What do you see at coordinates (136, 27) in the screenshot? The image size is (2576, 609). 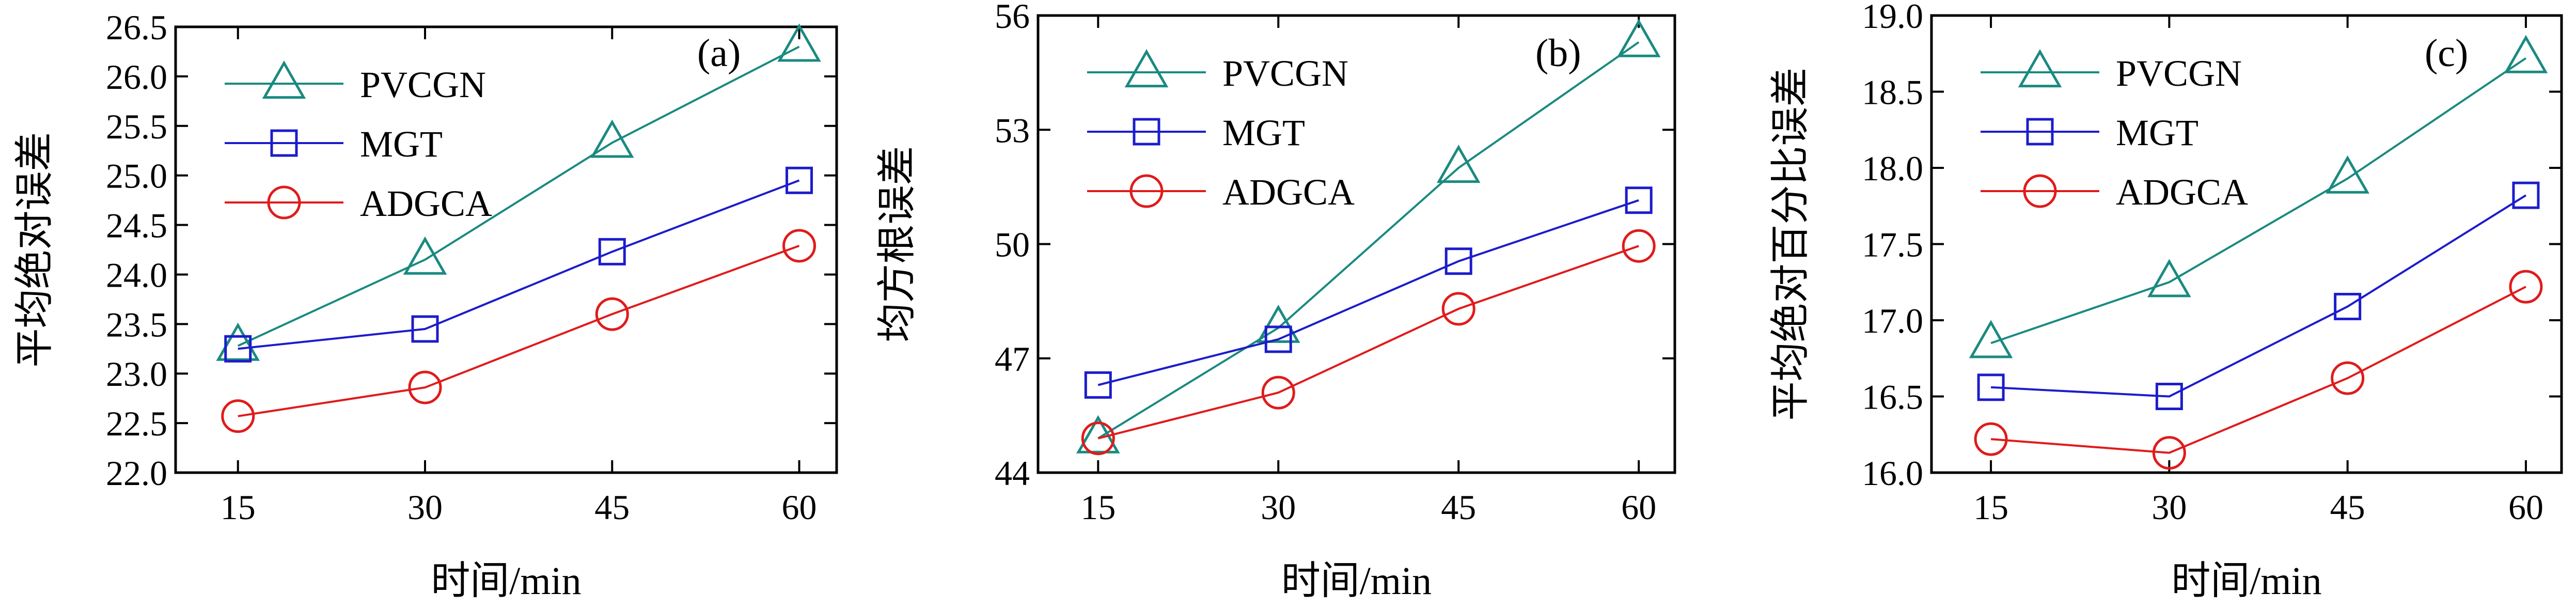 I see `y-tick-label: 26.5` at bounding box center [136, 27].